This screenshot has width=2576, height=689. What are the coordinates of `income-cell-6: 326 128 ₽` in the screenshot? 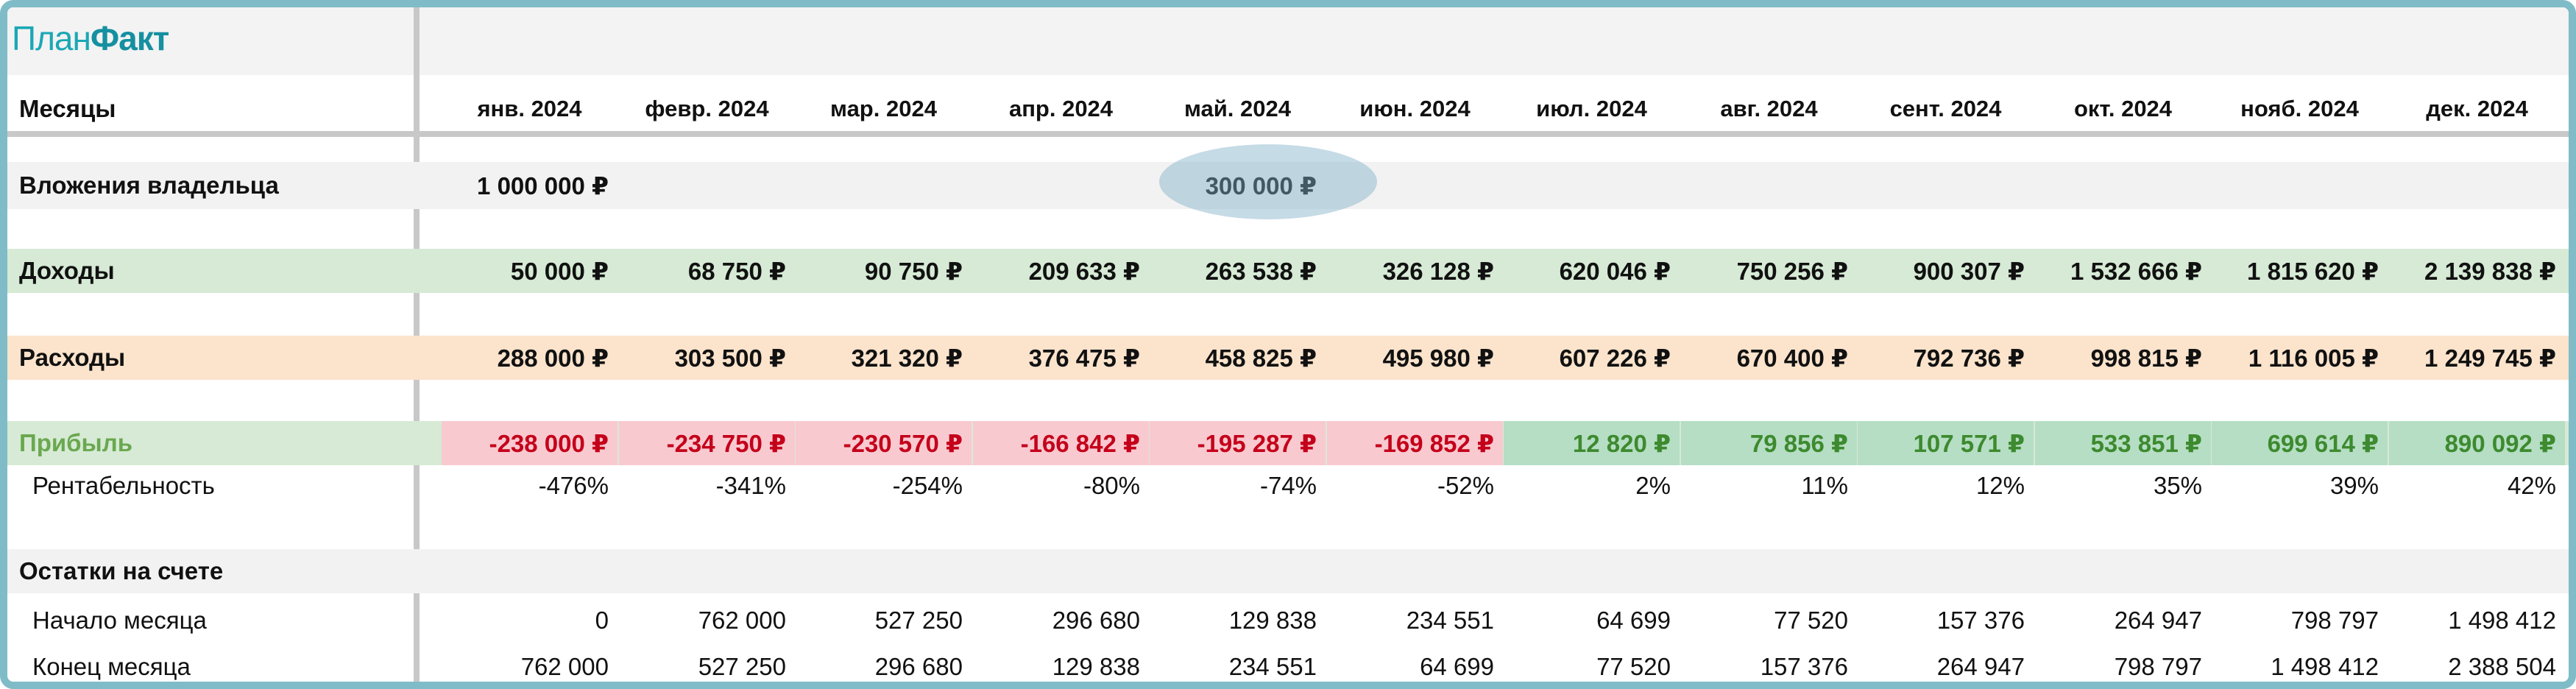 It's located at (1438, 271).